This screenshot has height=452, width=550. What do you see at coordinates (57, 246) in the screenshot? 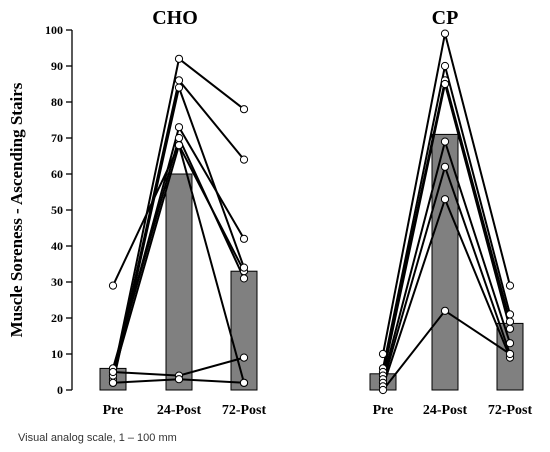
I see `y-tick-label: 40` at bounding box center [57, 246].